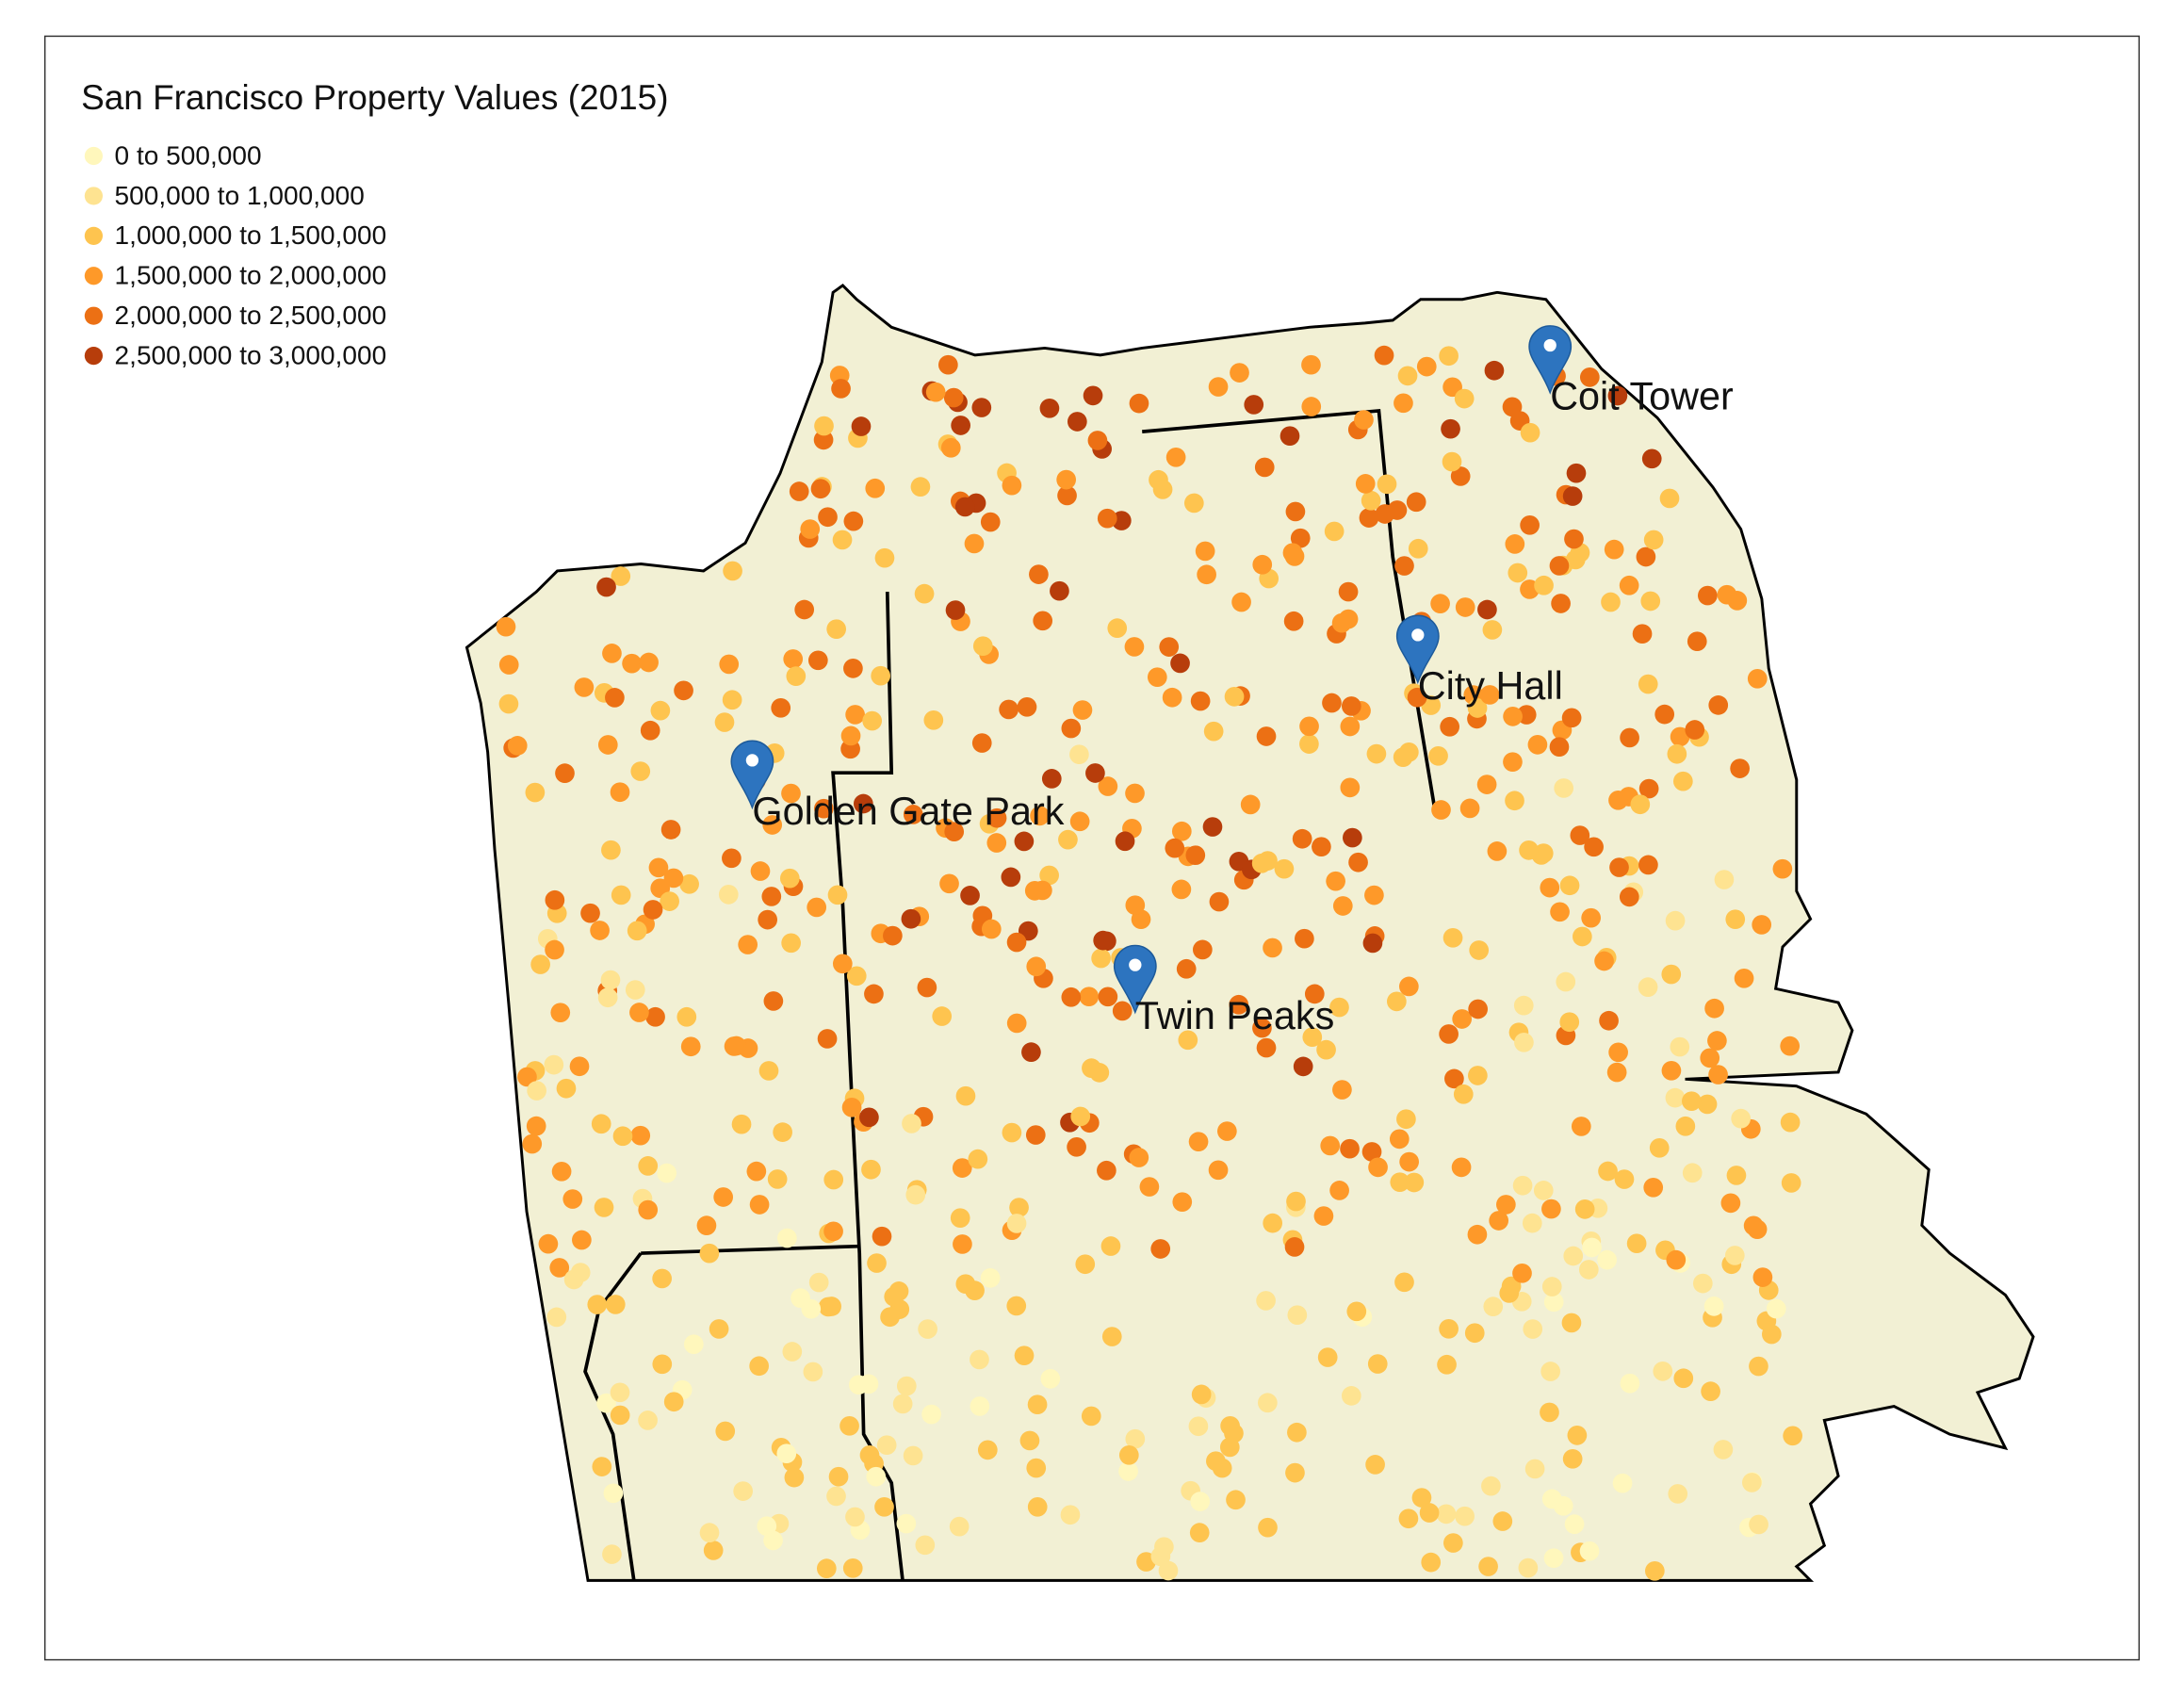 This screenshot has height=1696, width=2184. What do you see at coordinates (251, 315) in the screenshot?
I see `legend-label: 2,000,000 to 2,500,000` at bounding box center [251, 315].